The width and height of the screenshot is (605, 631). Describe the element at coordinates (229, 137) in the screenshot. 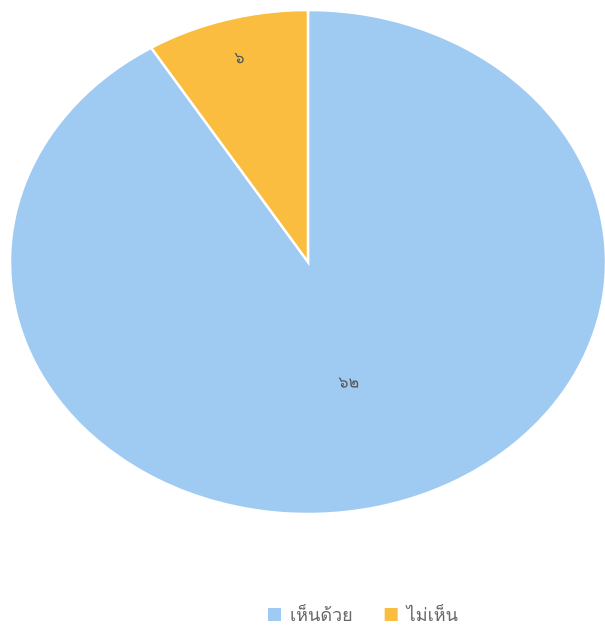

I see `pie-slice` at that location.